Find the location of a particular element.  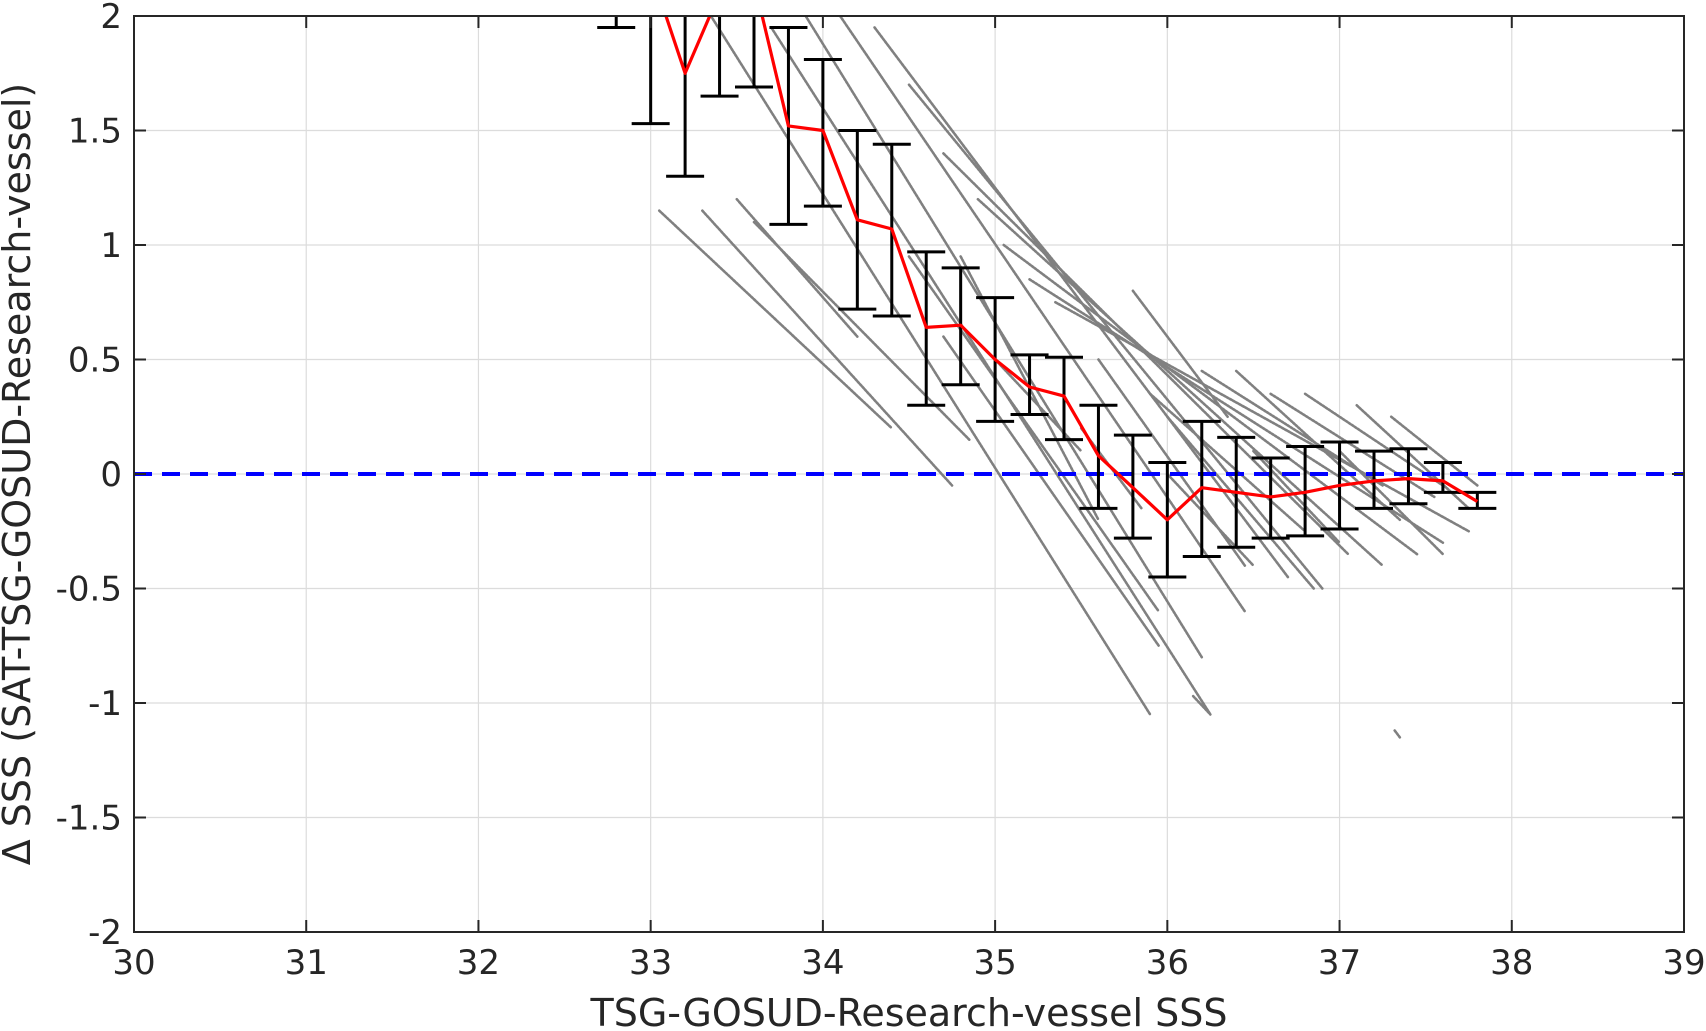

x-tick-label: 31 is located at coordinates (306, 963).